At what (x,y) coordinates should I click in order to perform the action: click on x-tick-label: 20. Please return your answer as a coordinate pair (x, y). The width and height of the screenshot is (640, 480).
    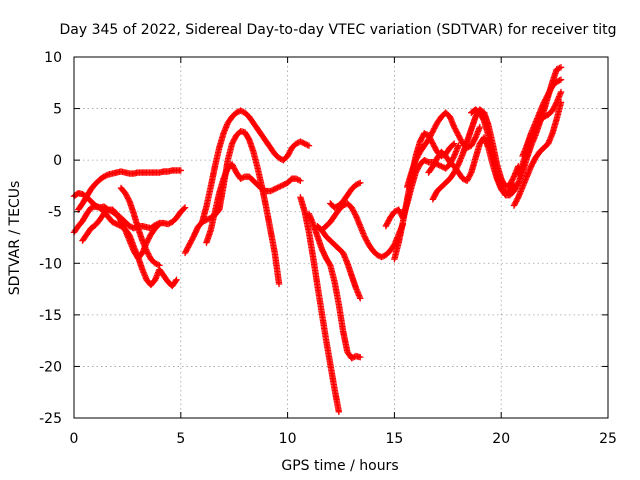
    Looking at the image, I should click on (501, 439).